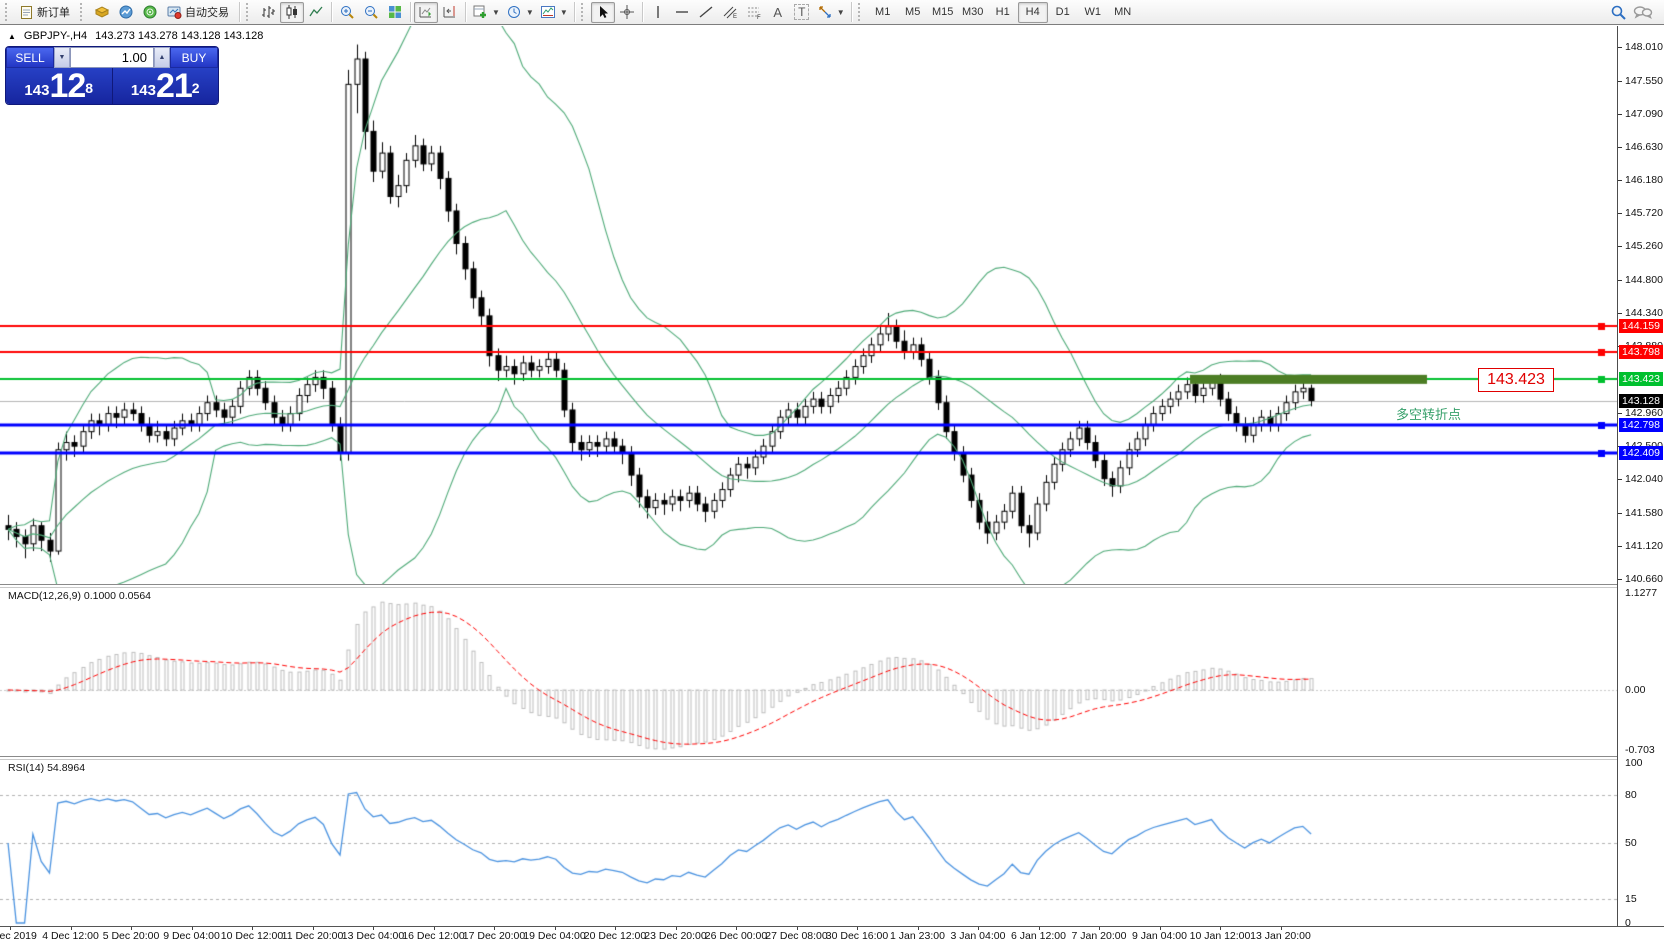  Describe the element at coordinates (426, 12) in the screenshot. I see `auto-scroll-button` at that location.